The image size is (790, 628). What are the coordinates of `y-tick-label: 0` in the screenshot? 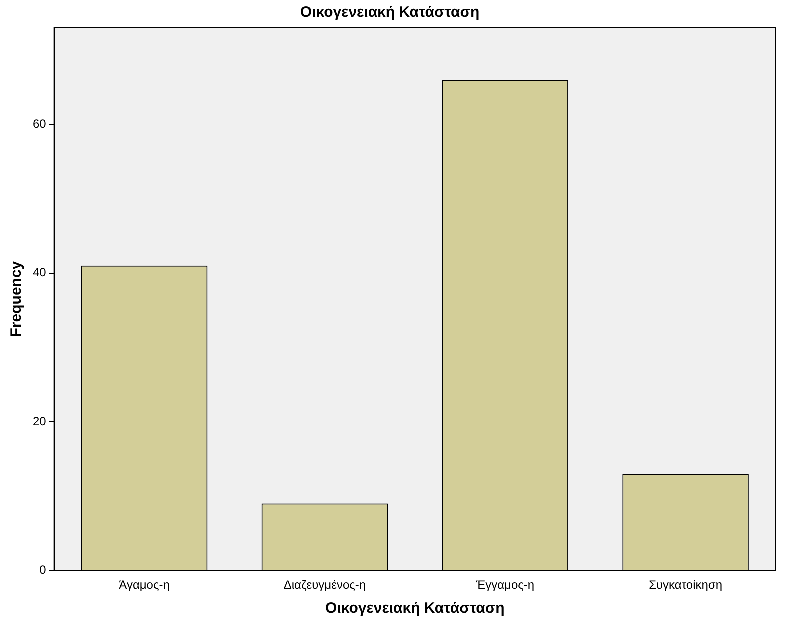 It's located at (43, 569).